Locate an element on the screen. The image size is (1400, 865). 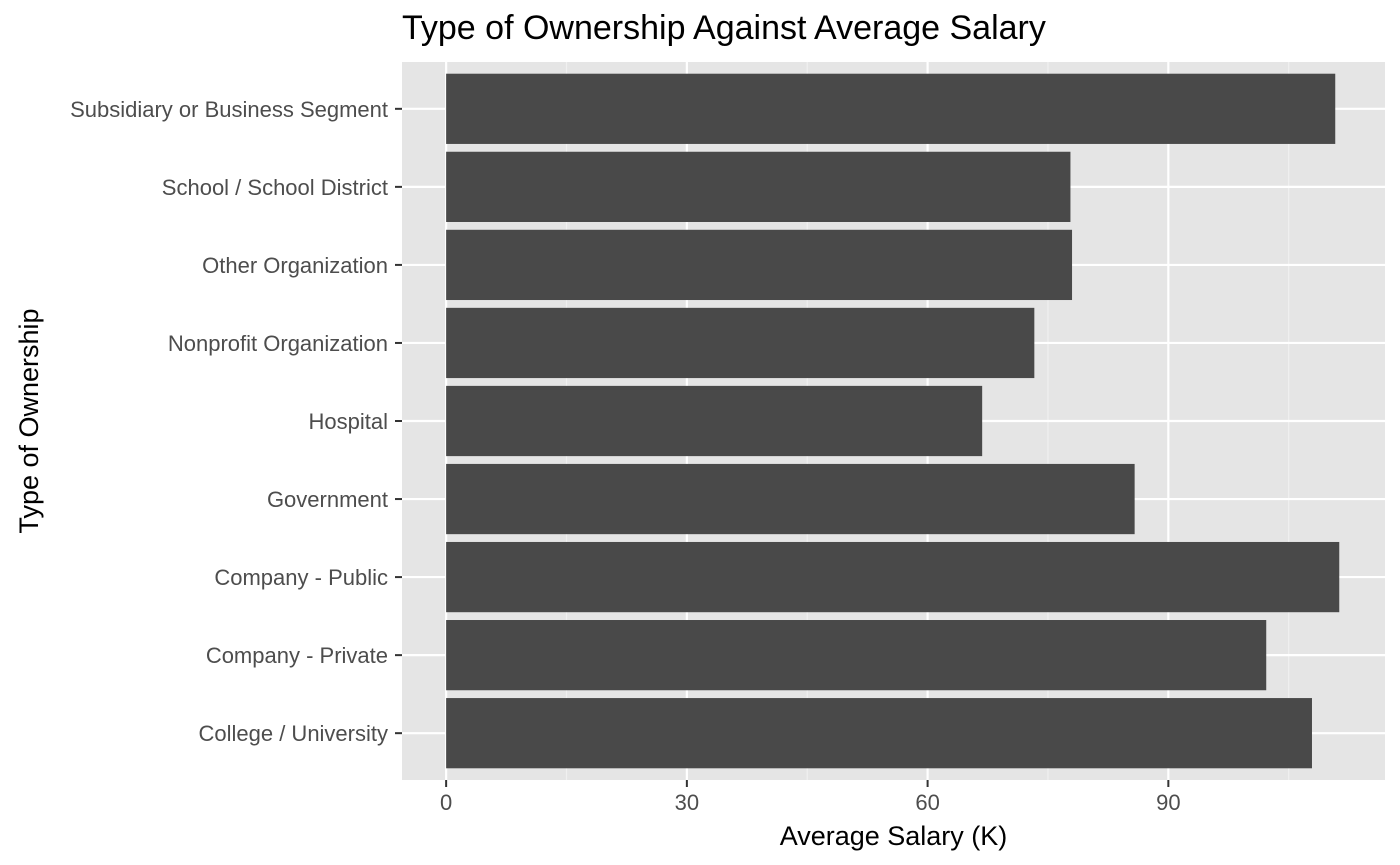
x-tick-label: 30 is located at coordinates (687, 802).